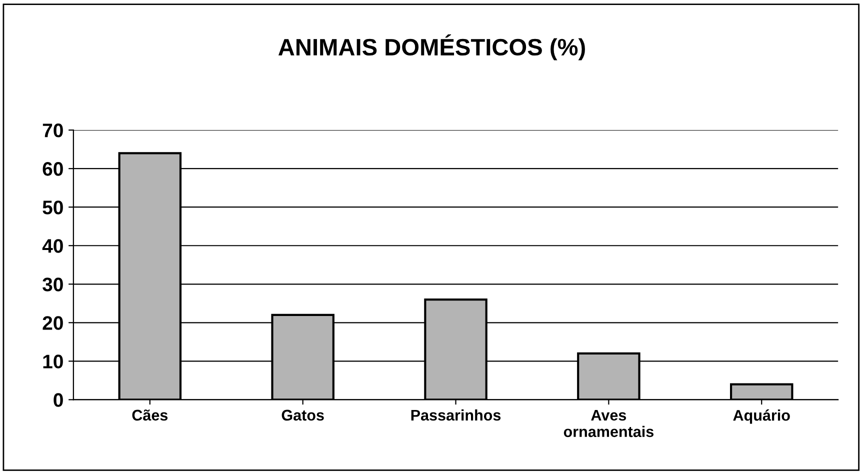 Image resolution: width=864 pixels, height=473 pixels. What do you see at coordinates (52, 131) in the screenshot?
I see `y-tick-label: 70` at bounding box center [52, 131].